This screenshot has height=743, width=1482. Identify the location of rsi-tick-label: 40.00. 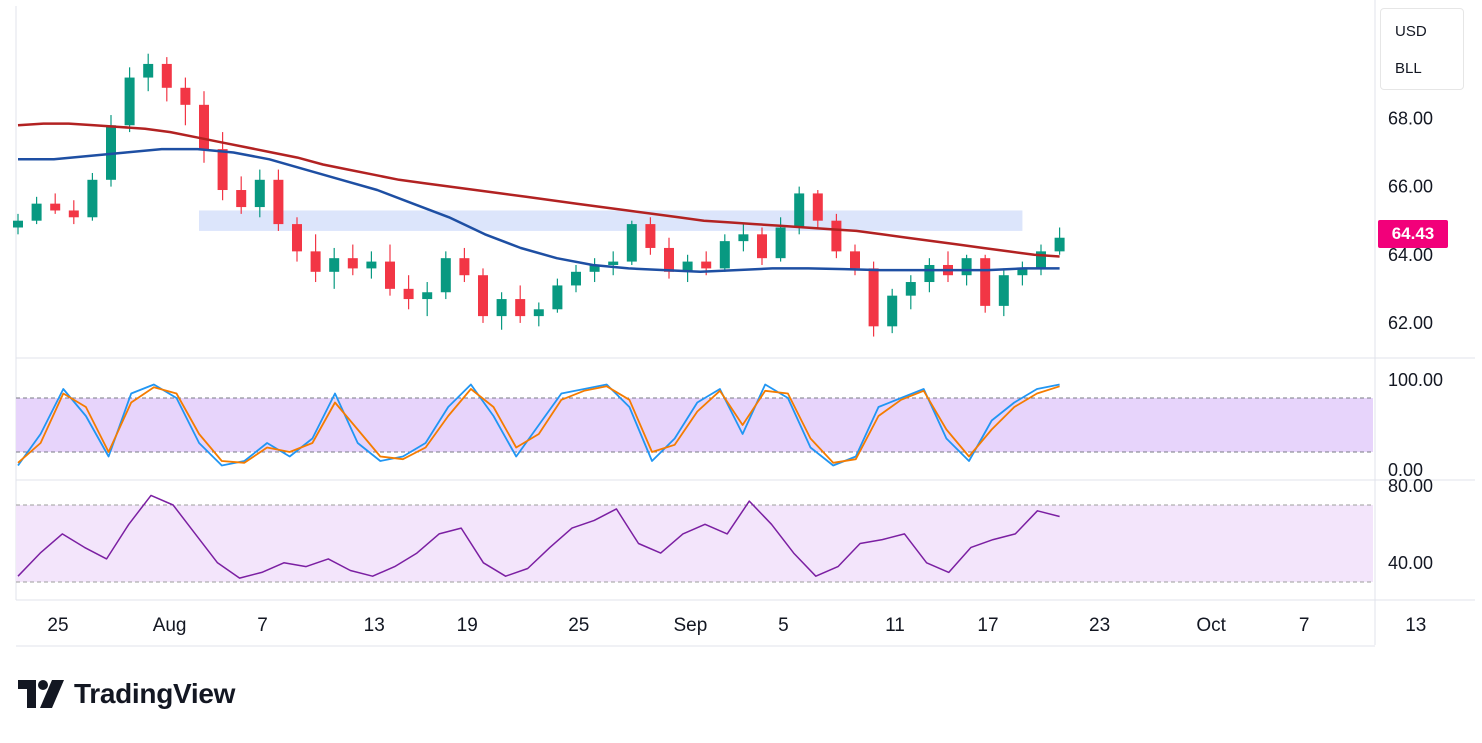
(1410, 563).